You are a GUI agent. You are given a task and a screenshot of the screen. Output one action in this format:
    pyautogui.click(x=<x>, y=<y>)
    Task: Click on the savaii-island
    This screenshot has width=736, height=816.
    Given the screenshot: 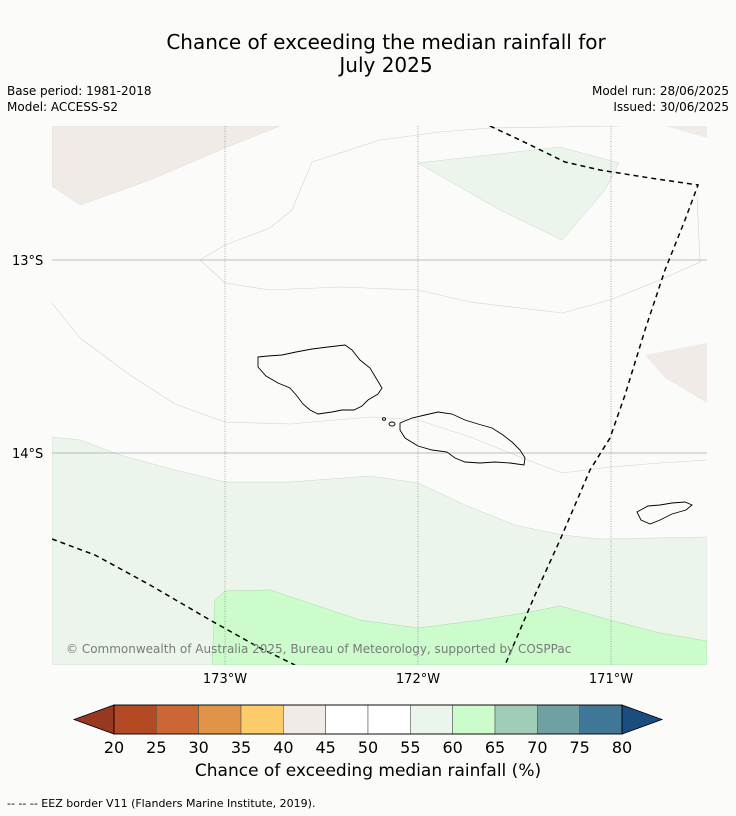 What is the action you would take?
    pyautogui.click(x=320, y=379)
    